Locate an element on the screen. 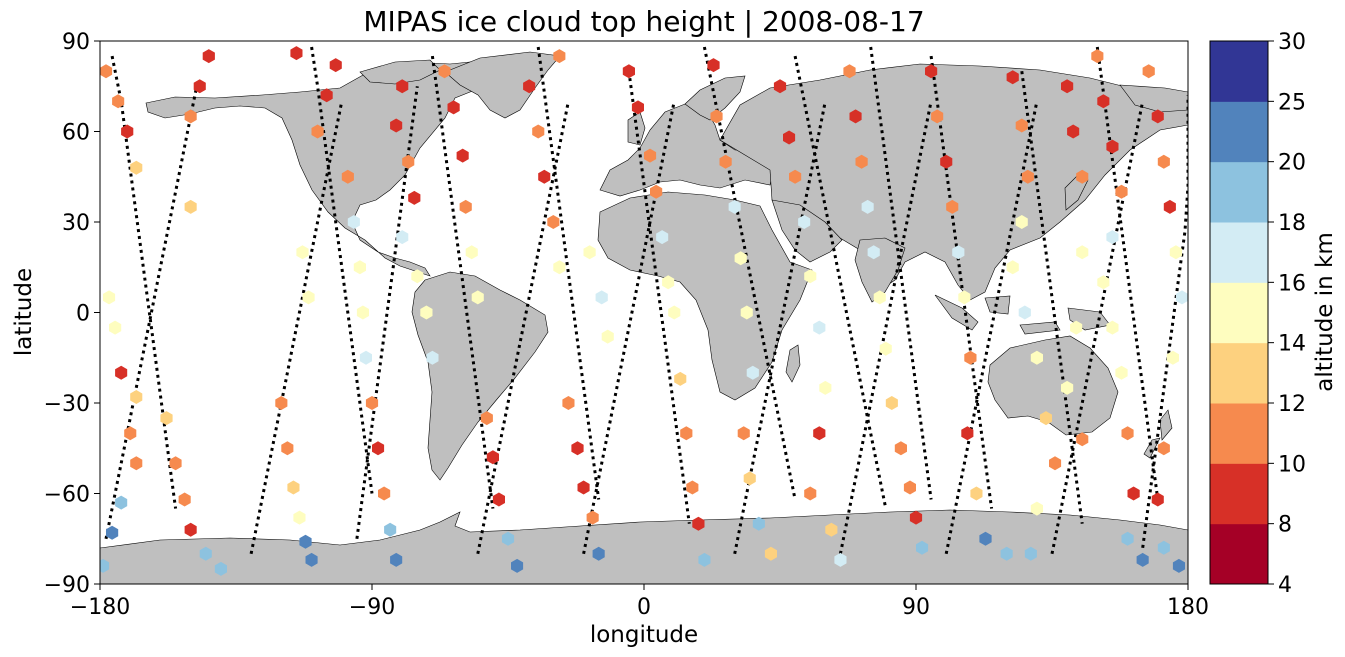 Image resolution: width=1345 pixels, height=657 pixels. south-america is located at coordinates (480, 376).